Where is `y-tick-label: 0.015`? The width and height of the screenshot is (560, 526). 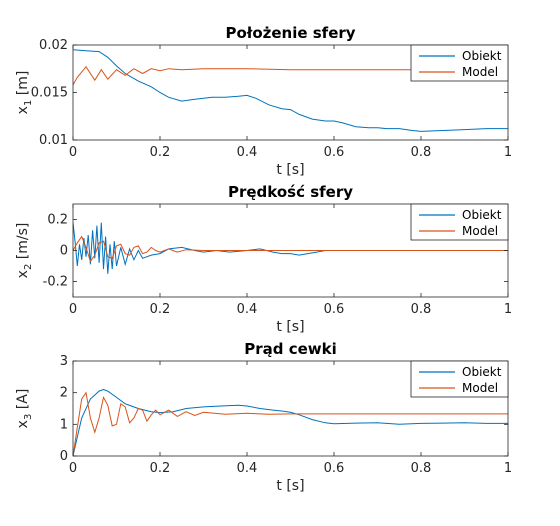 y-tick-label: 0.015 is located at coordinates (49, 93).